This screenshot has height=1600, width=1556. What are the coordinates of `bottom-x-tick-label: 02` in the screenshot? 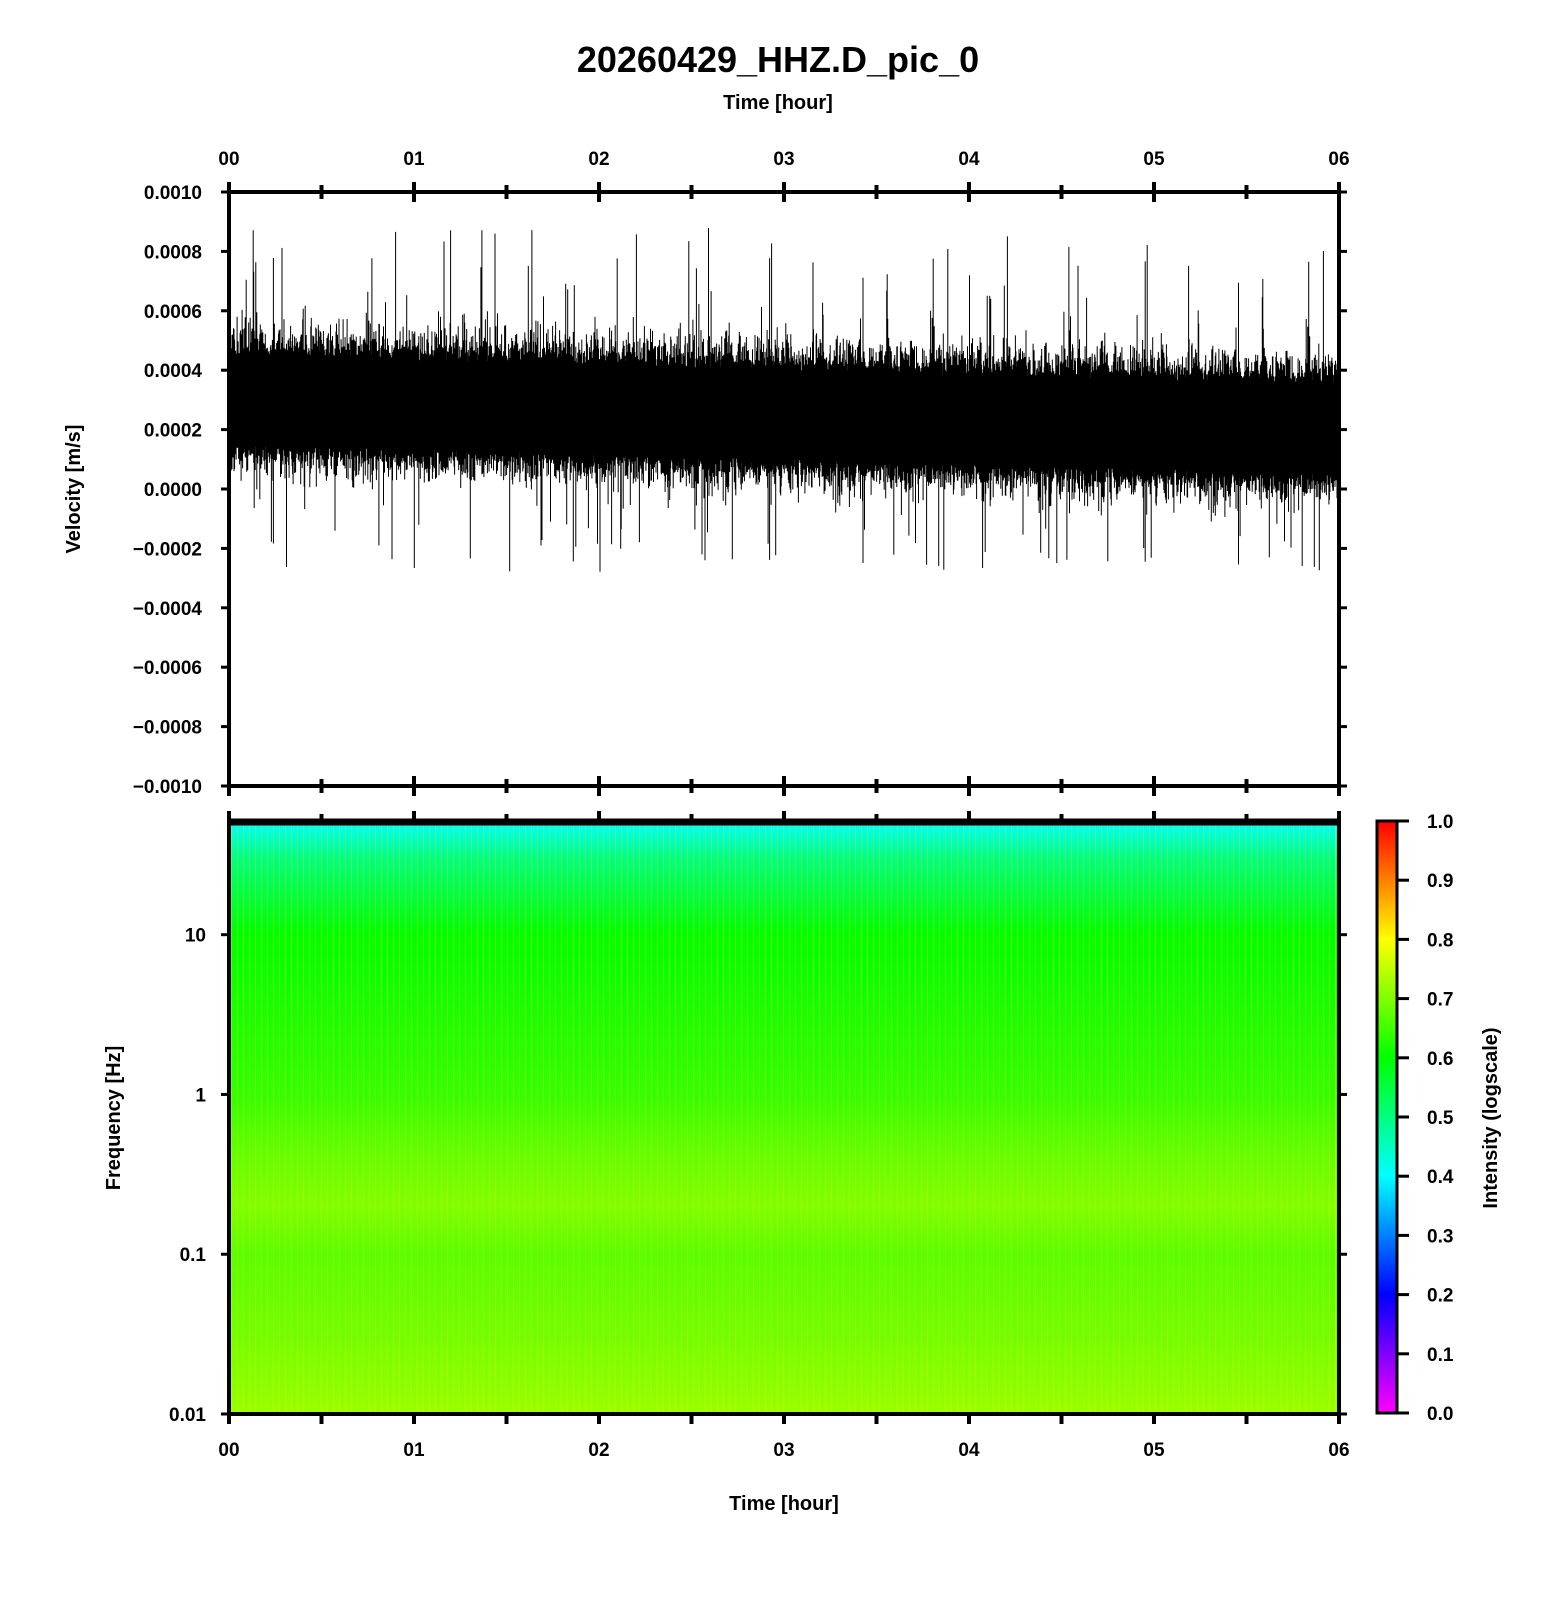 It's located at (598, 1450).